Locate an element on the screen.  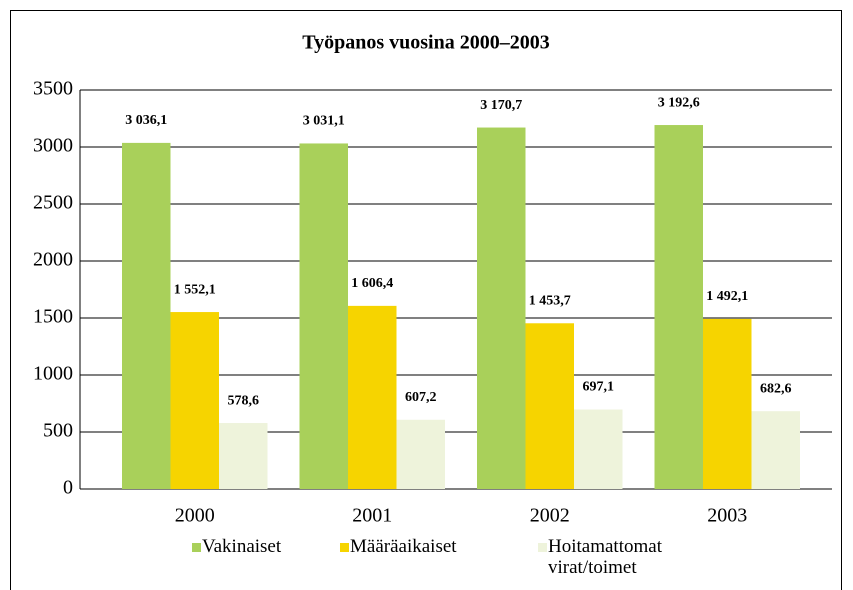
x-tick-label: 2002 is located at coordinates (550, 516).